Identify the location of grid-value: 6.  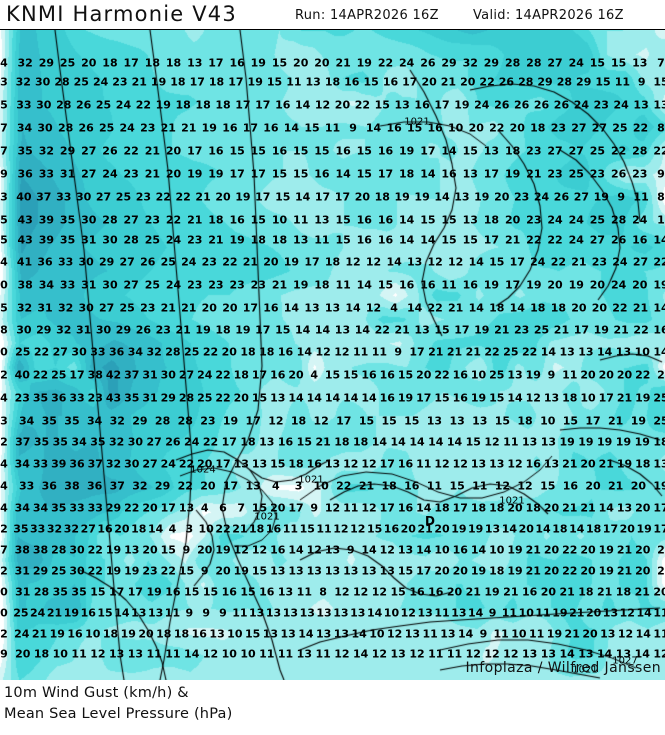
(223, 508).